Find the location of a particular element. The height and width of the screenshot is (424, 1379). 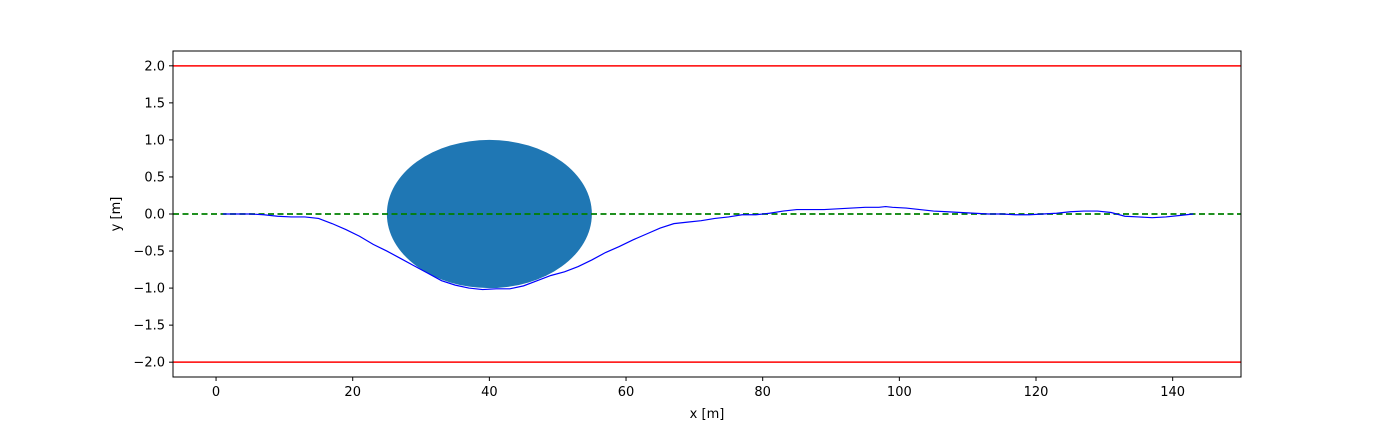

y-ticks: 2.0 1.5 1.0 0.5 0.0 −0.5 −1.0 −1.5 −2.0 is located at coordinates (153, 215).